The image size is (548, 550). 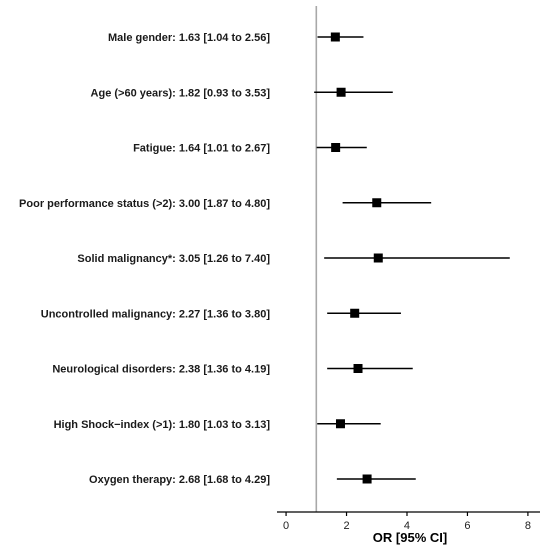 I want to click on row-label: Solid malignancy*: 3.05 [1.26 to 7.40], so click(x=173, y=259).